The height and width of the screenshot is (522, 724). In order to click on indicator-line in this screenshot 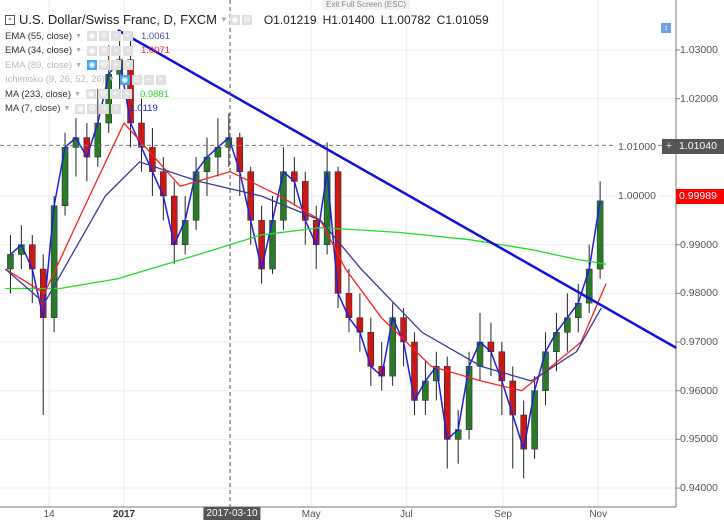, I will do `click(306, 258)`.